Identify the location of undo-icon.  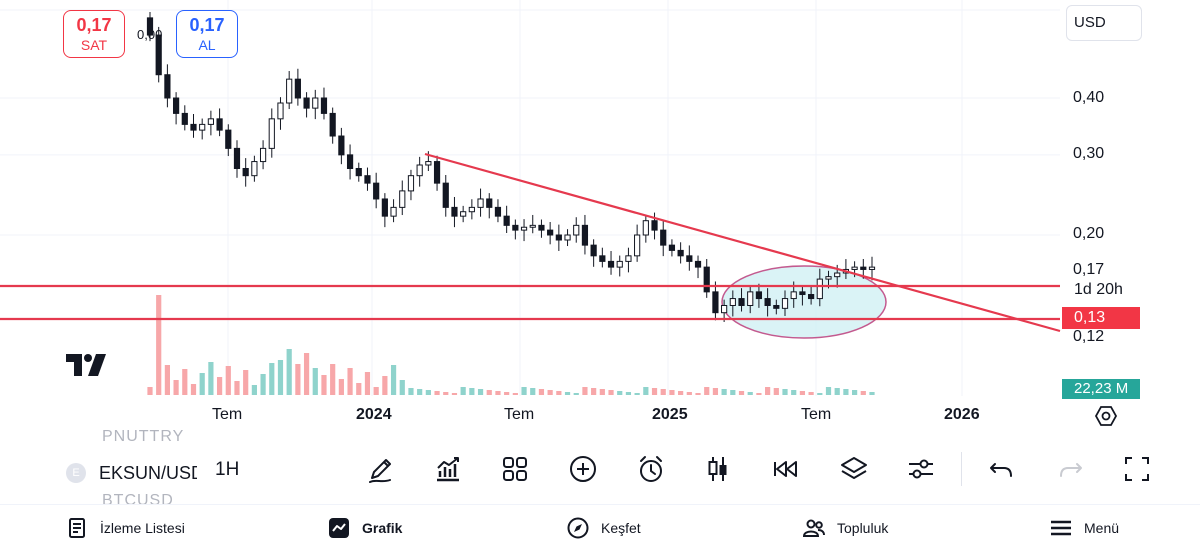
(1002, 469).